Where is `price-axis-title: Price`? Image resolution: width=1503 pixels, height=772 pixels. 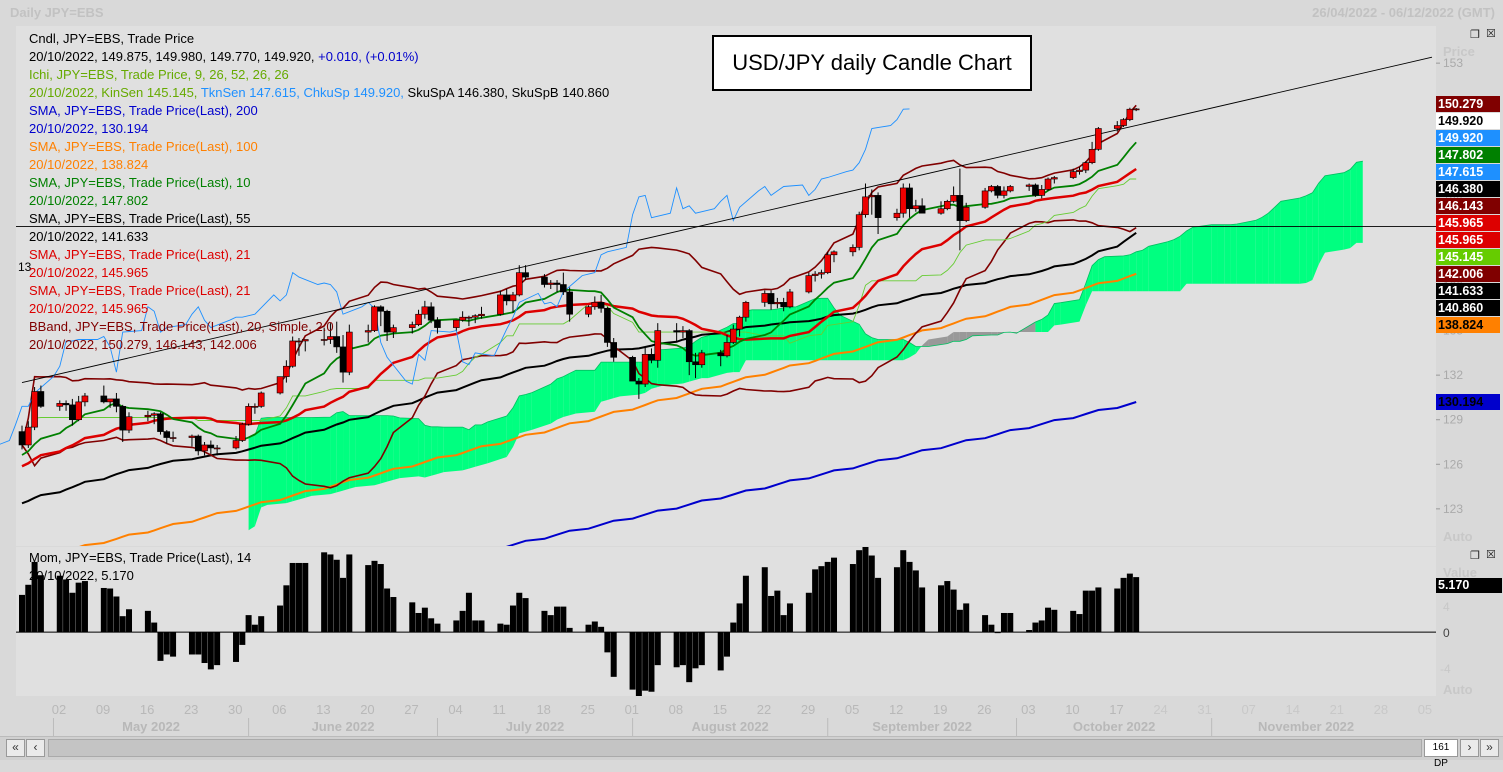
price-axis-title: Price is located at coordinates (1459, 51).